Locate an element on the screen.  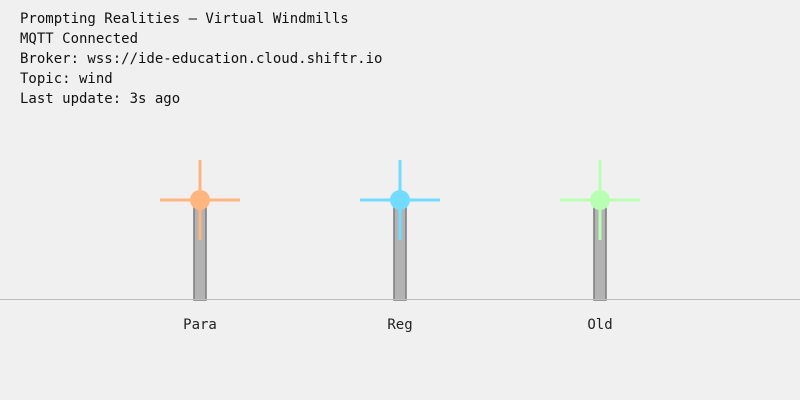
windmill-label-para: Para is located at coordinates (200, 325).